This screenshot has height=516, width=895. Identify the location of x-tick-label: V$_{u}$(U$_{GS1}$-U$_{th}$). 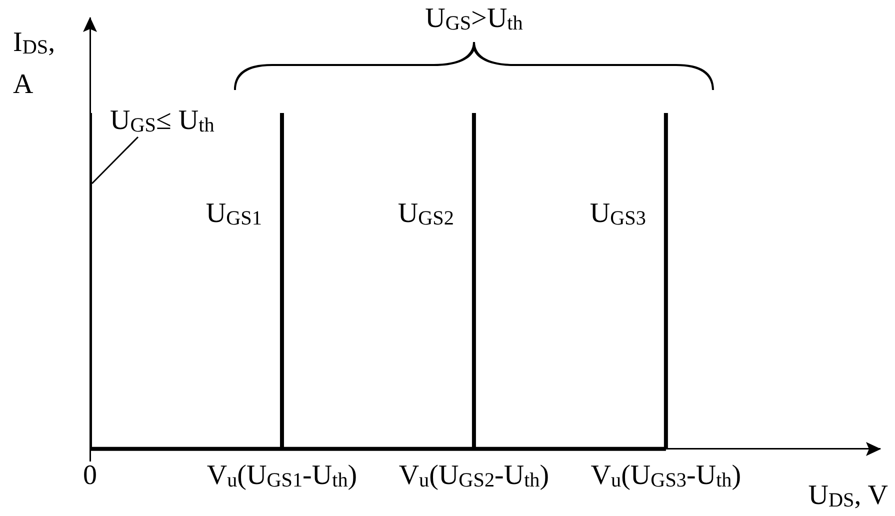
(282, 476).